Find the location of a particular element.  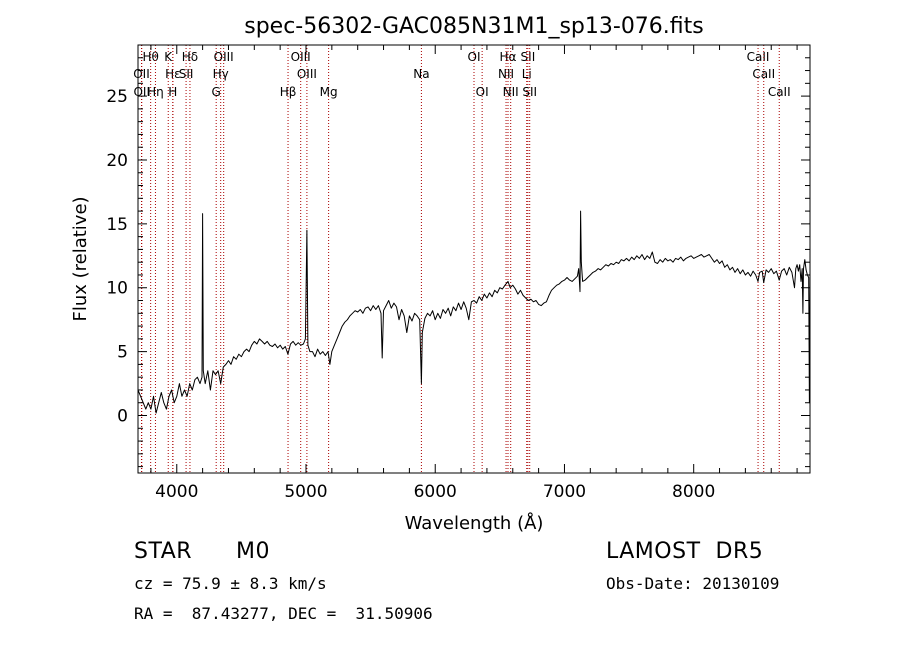

line-label-15: Li is located at coordinates (527, 74).